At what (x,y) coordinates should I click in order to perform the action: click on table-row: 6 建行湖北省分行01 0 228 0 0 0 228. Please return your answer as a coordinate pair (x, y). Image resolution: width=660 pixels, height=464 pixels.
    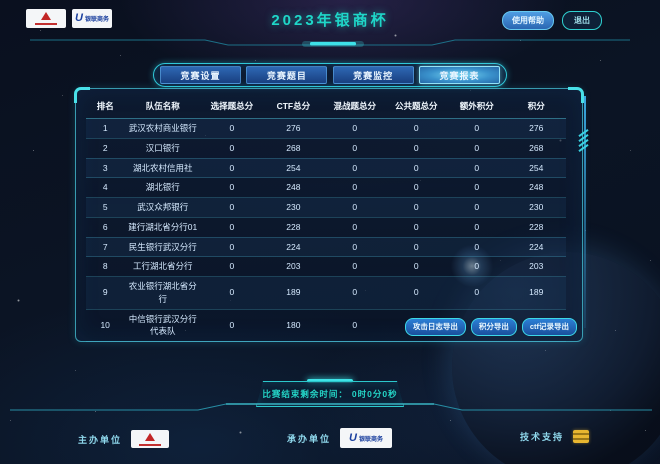
    Looking at the image, I should click on (326, 227).